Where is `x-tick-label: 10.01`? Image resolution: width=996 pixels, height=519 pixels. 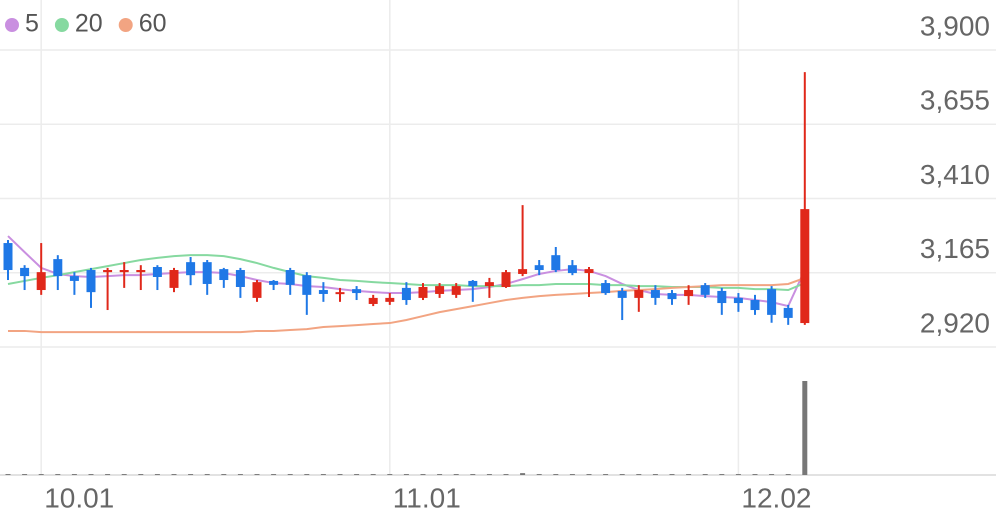
x-tick-label: 10.01 is located at coordinates (79, 497).